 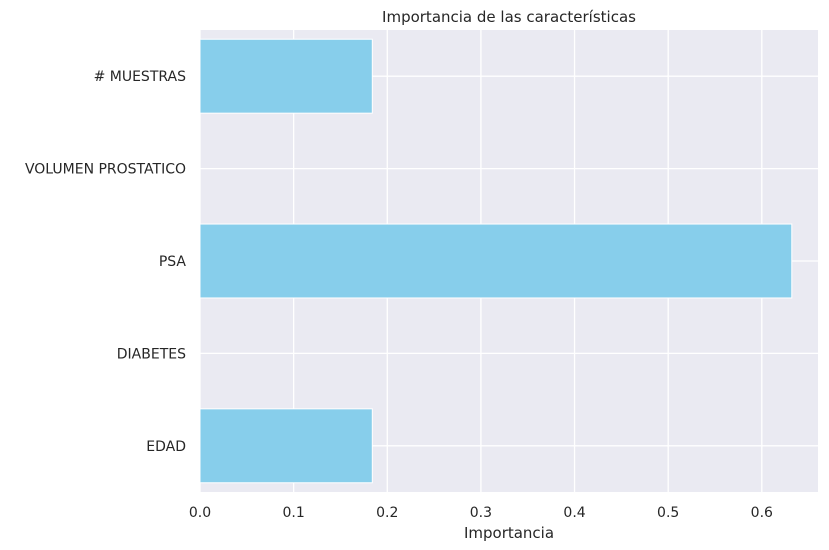 What do you see at coordinates (286, 446) in the screenshot?
I see `bar-edad` at bounding box center [286, 446].